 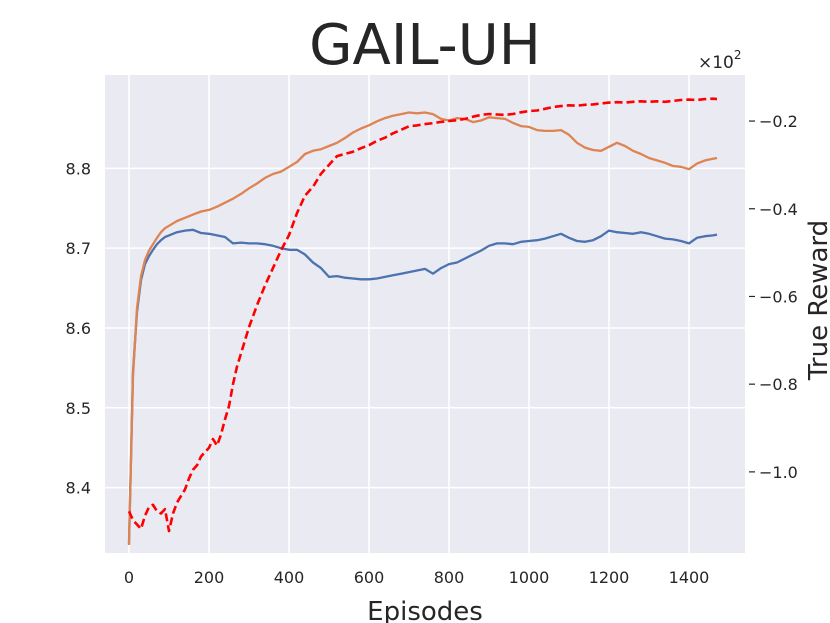 What do you see at coordinates (716, 63) in the screenshot?
I see `right-axis-multiplier-base: ×10` at bounding box center [716, 63].